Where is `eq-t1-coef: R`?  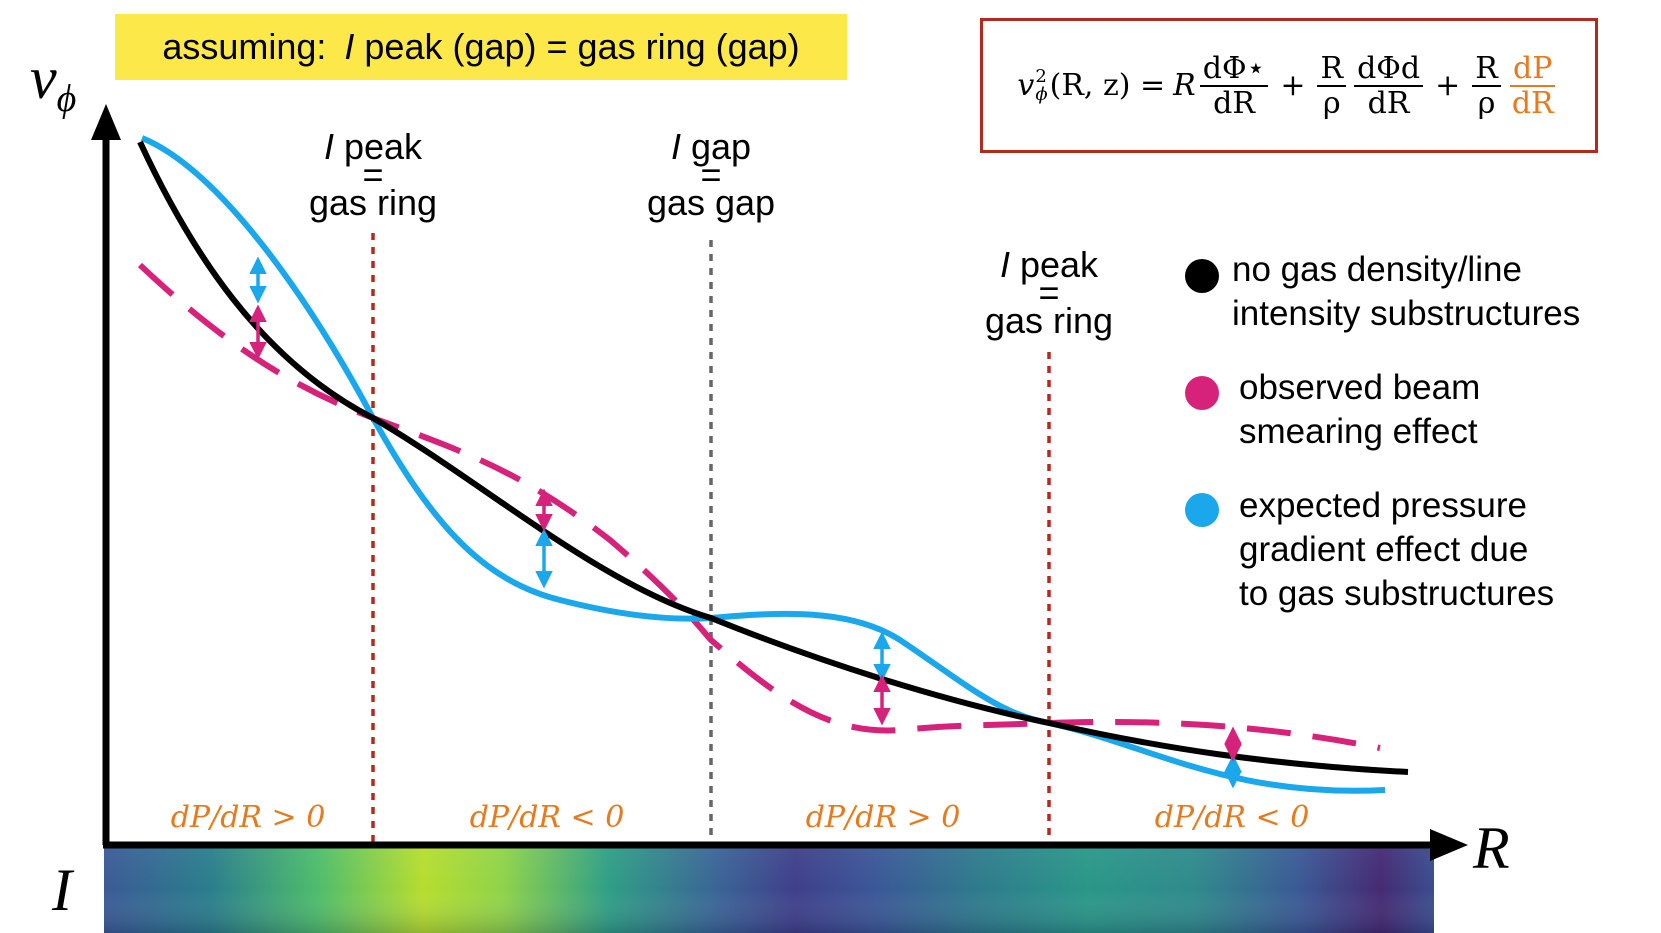
eq-t1-coef: R is located at coordinates (1184, 85).